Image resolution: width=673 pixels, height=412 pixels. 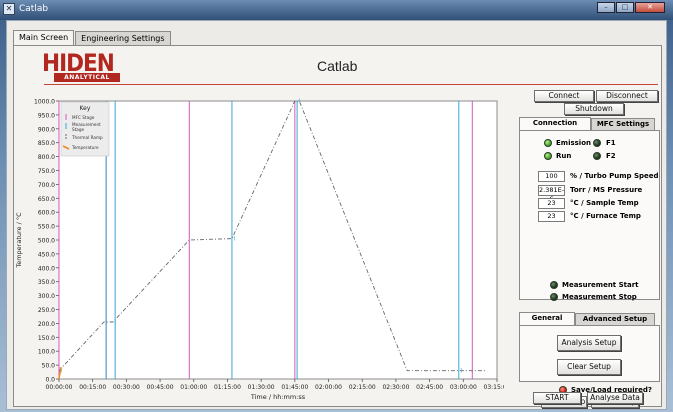 What do you see at coordinates (46, 213) in the screenshot?
I see `y-tick-label: 600.0` at bounding box center [46, 213].